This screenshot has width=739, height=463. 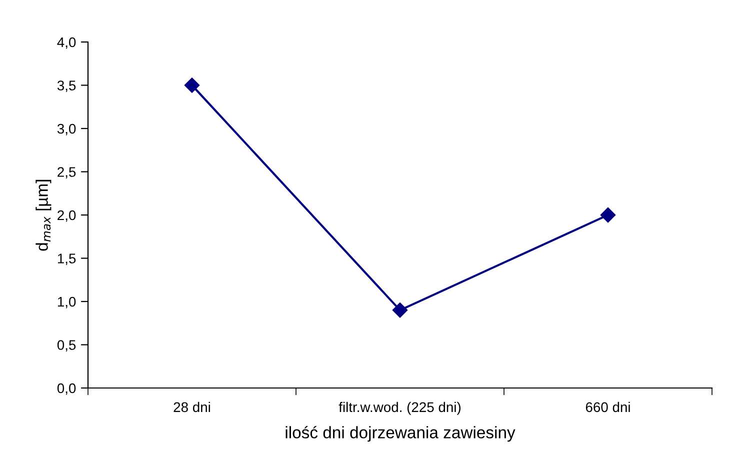 What do you see at coordinates (44, 215) in the screenshot?
I see `y-axis-title: d$_{max}$ [µm]` at bounding box center [44, 215].